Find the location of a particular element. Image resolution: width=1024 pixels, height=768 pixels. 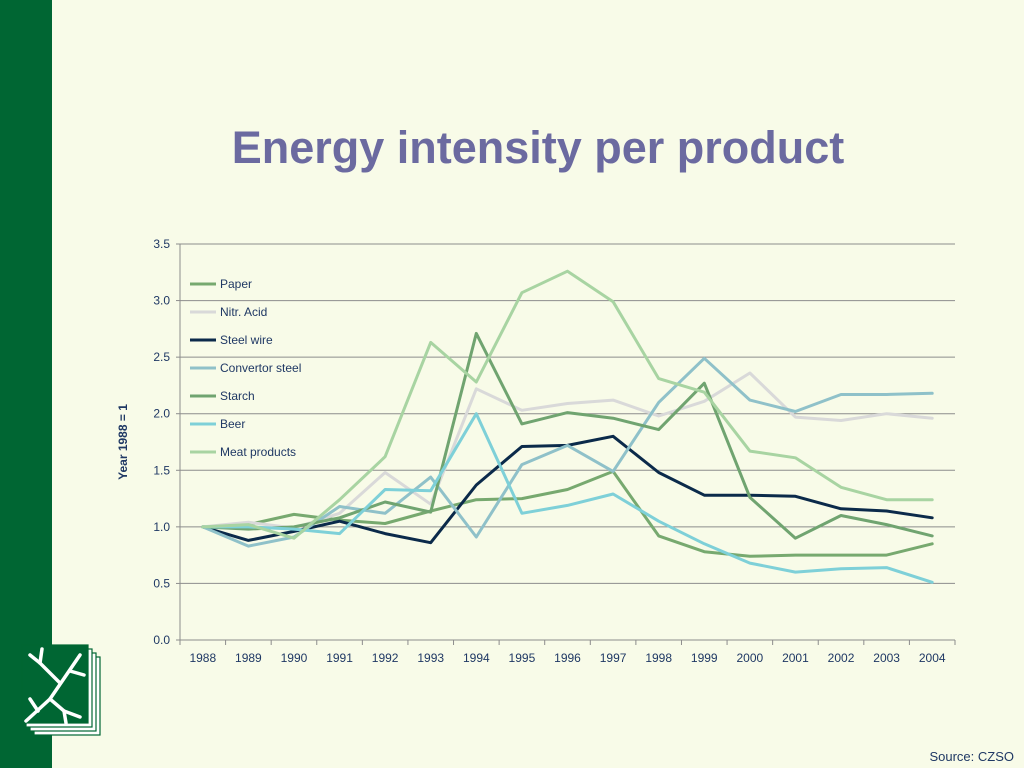

tree-book-logo-icon is located at coordinates (61, 690).